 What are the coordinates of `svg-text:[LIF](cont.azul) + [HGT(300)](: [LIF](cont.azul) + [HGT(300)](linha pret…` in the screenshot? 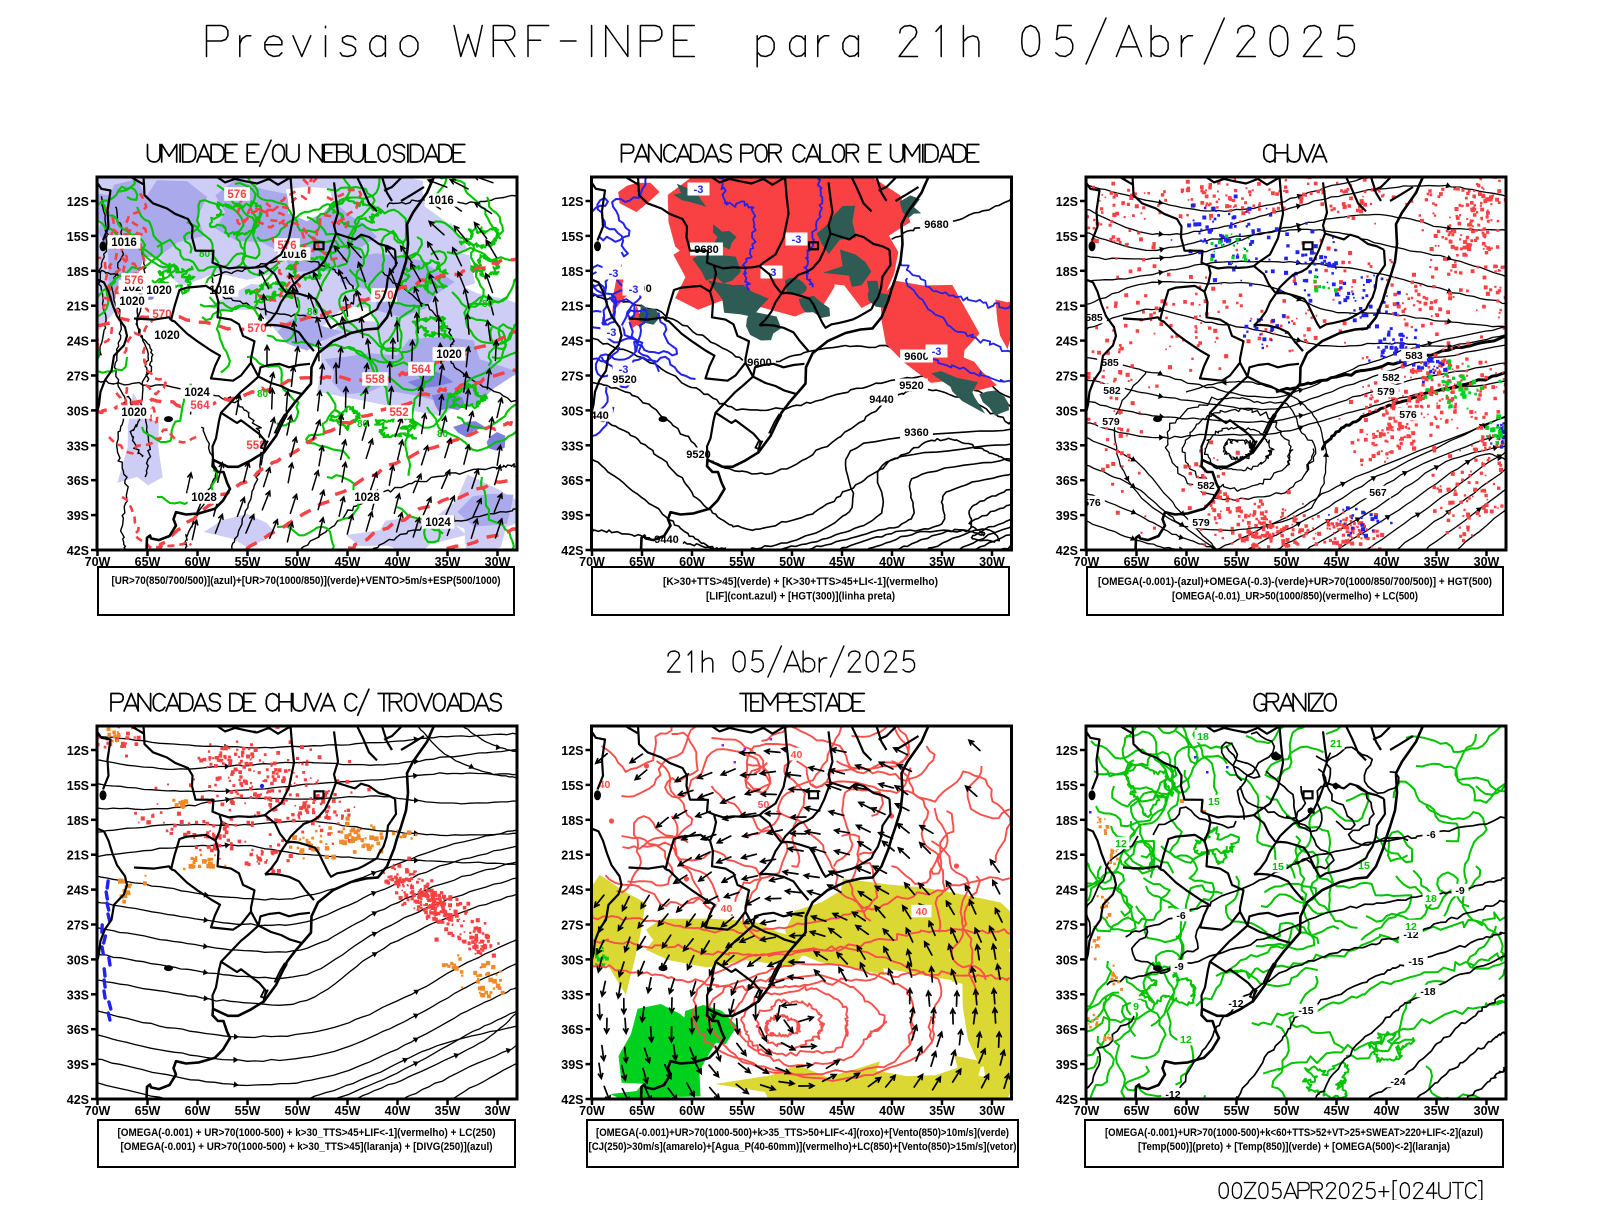 It's located at (800, 597).